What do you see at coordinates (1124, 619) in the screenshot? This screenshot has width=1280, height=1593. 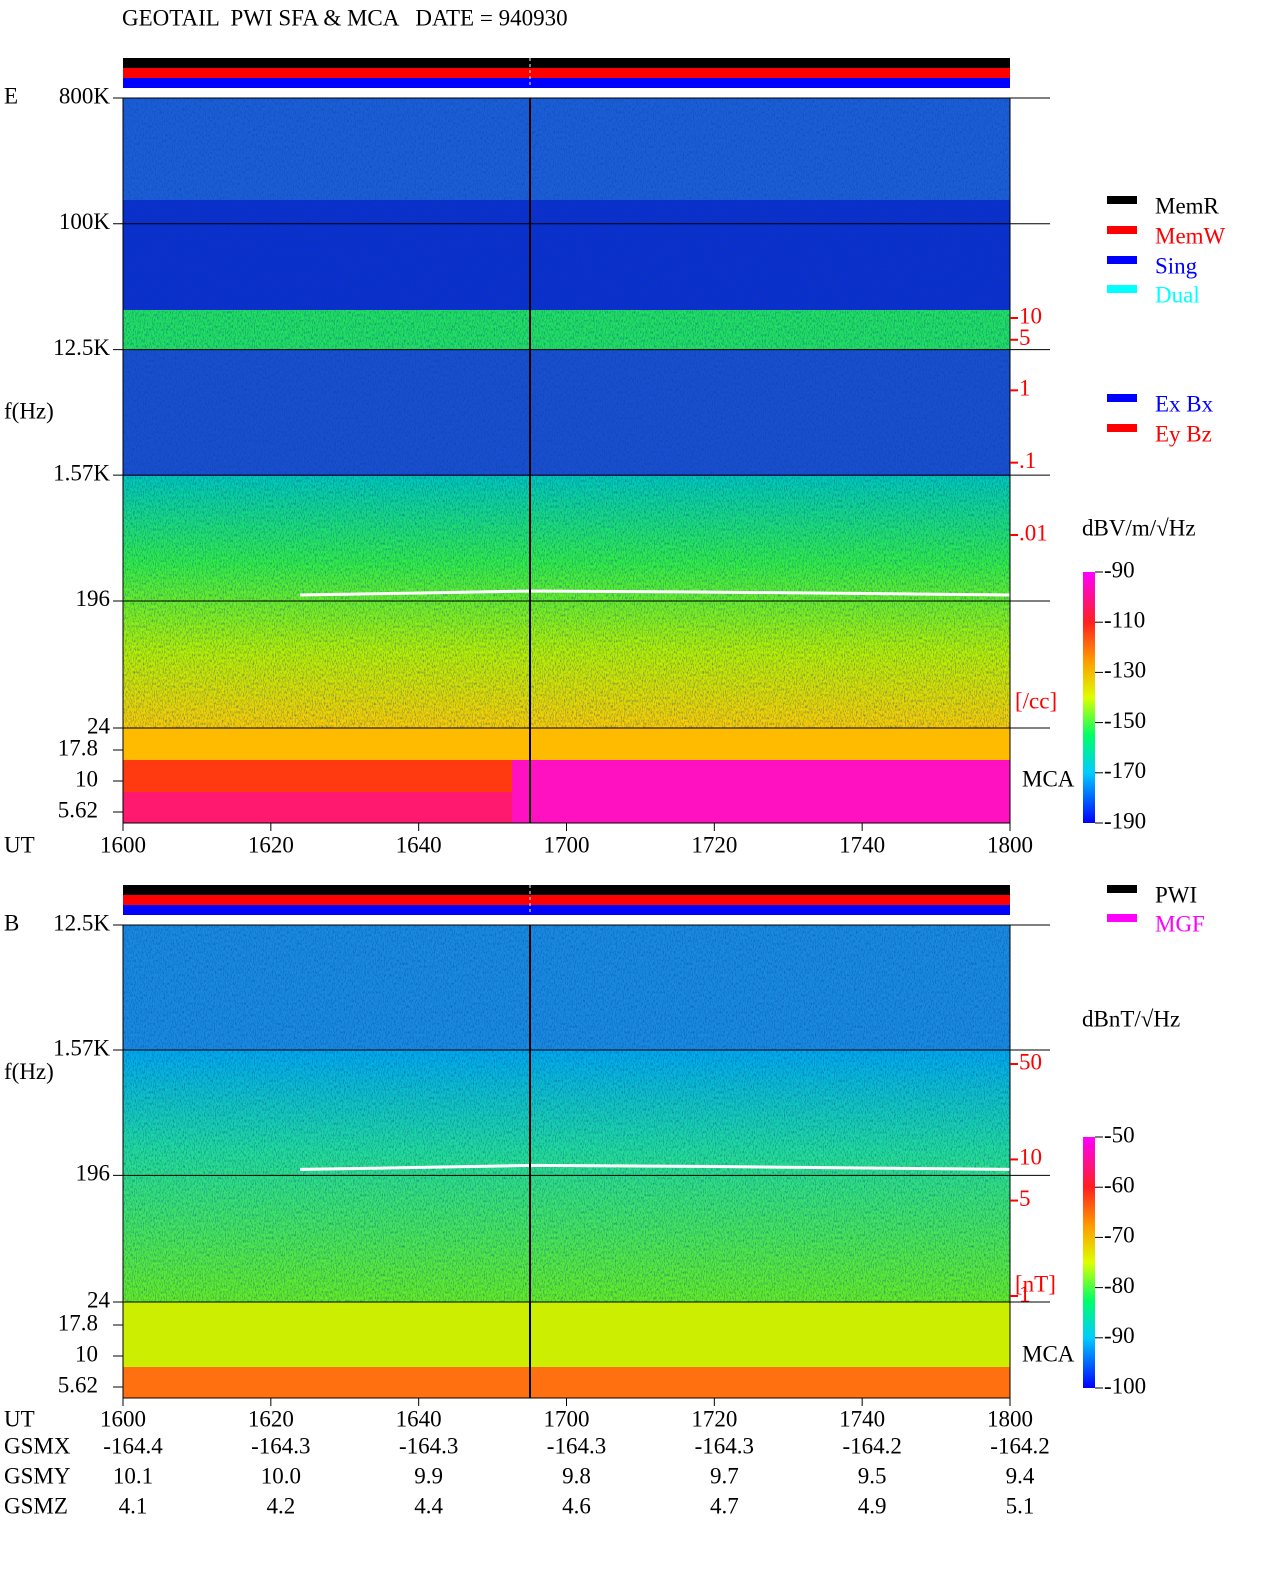 I see `colorbar-tick-label: -110` at bounding box center [1124, 619].